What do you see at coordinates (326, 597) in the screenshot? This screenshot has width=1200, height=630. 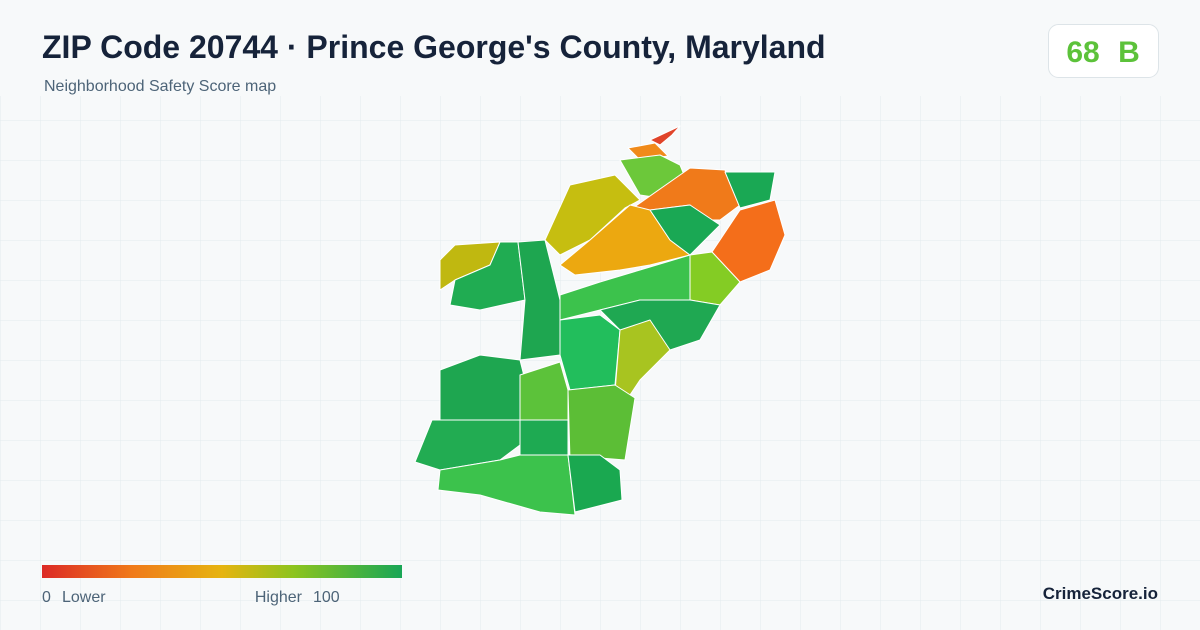 I see `legend-max: 100` at bounding box center [326, 597].